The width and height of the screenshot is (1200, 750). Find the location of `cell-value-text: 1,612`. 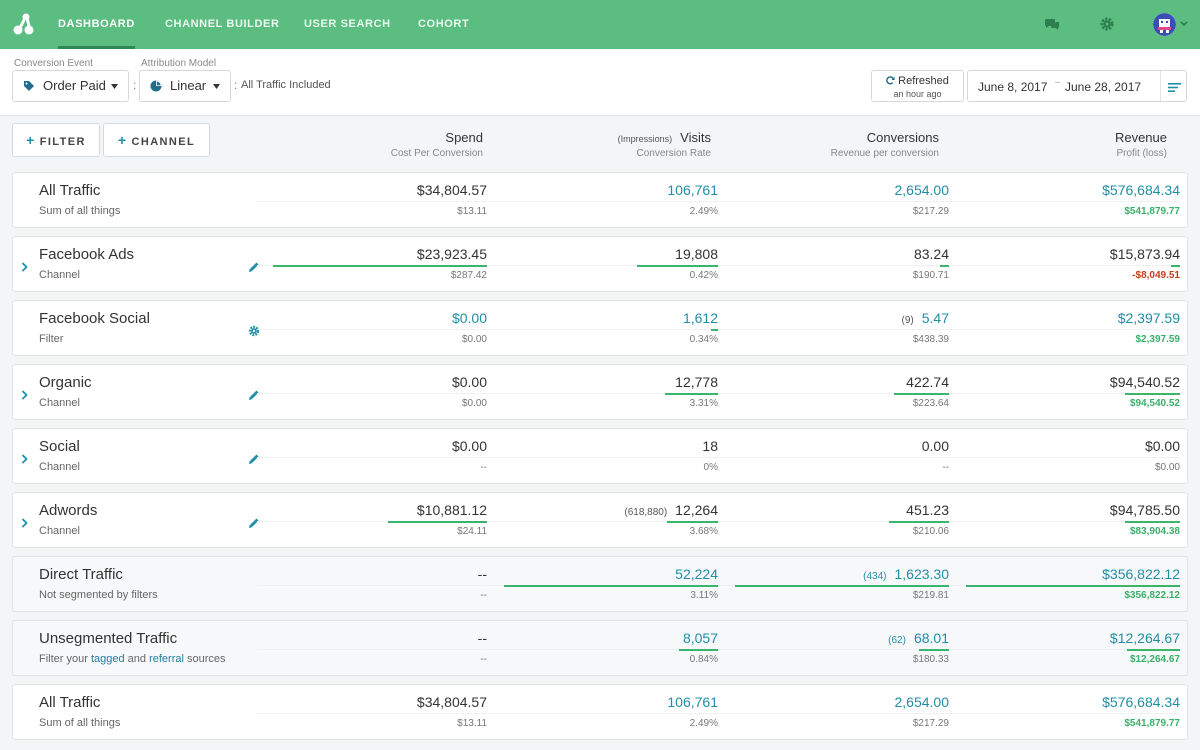

cell-value-text: 1,612 is located at coordinates (700, 318).